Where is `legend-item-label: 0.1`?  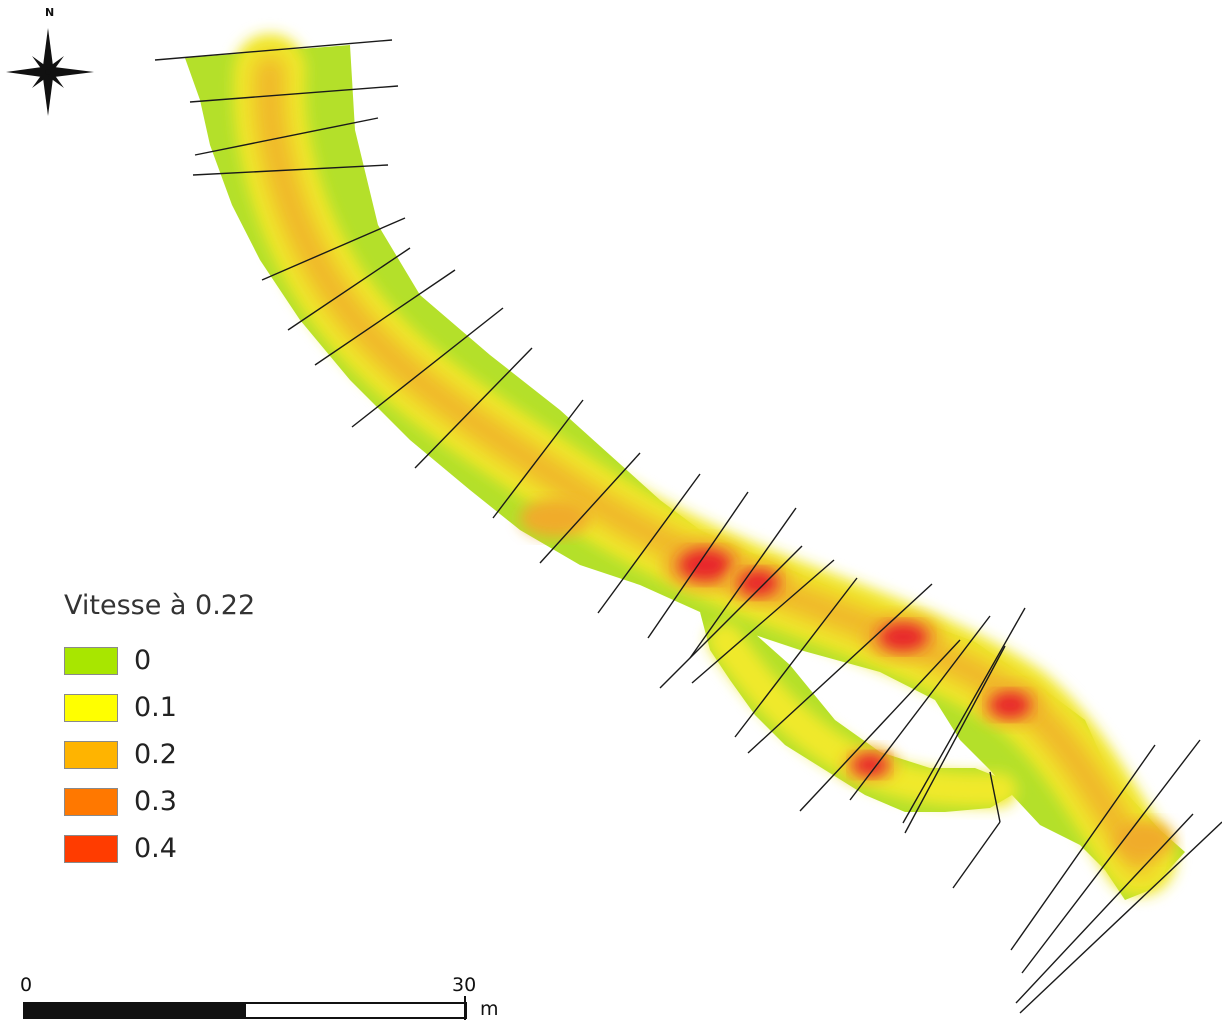
legend-item-label: 0.1 is located at coordinates (155, 707).